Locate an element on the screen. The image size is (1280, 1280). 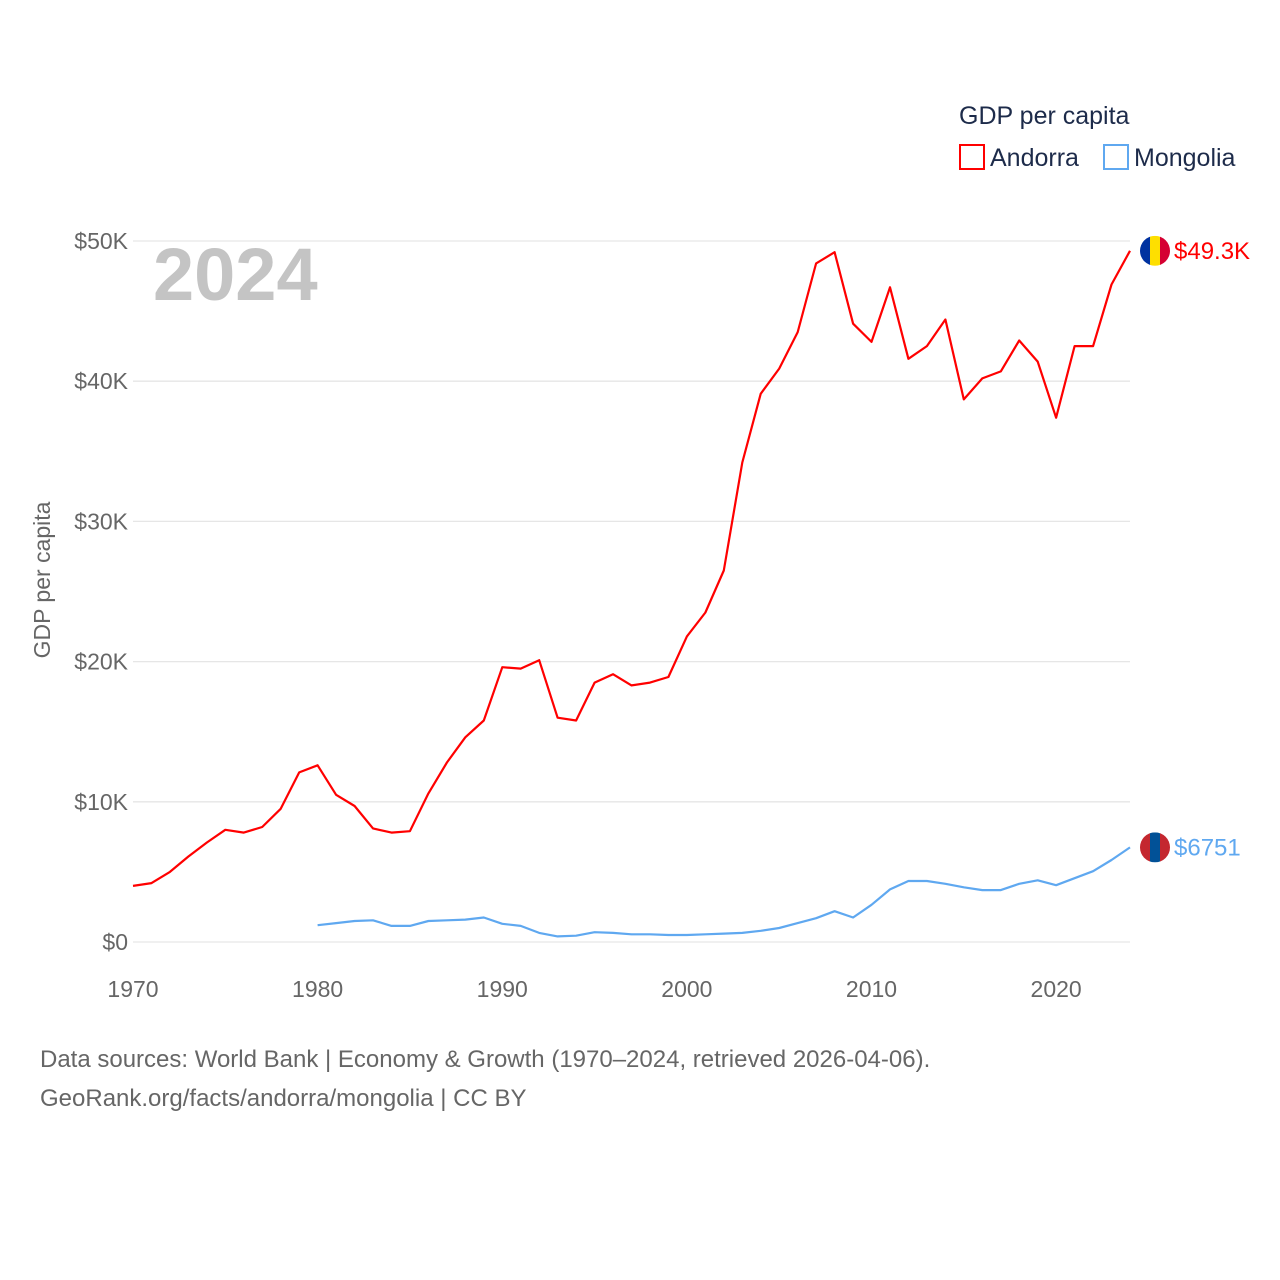
end-label-mongolia: $6751 is located at coordinates (1207, 847).